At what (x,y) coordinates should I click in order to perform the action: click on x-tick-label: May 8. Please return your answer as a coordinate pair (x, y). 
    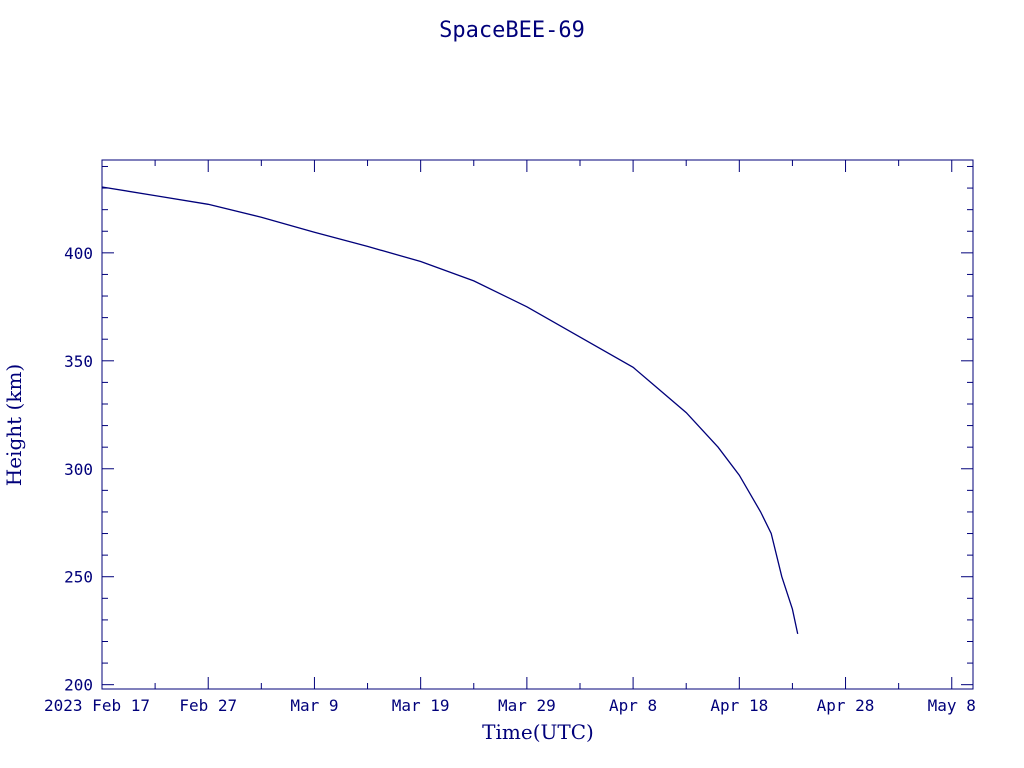
    Looking at the image, I should click on (952, 705).